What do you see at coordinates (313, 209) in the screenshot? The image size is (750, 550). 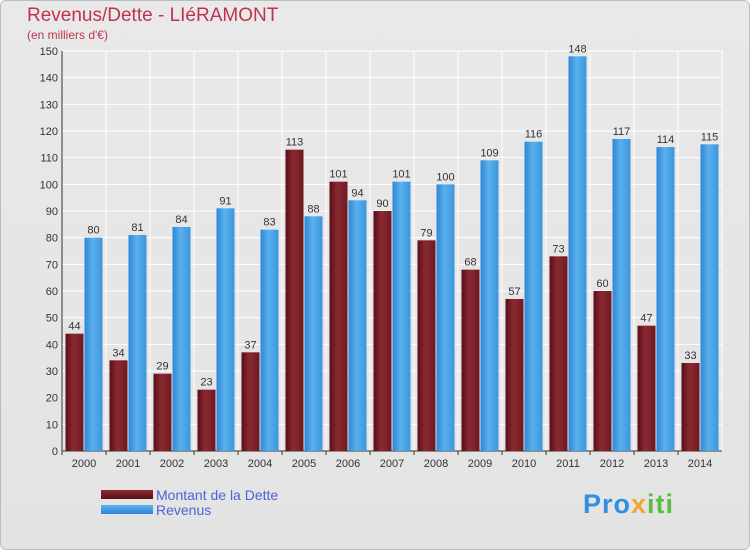 I see `data-label-revenue: 88` at bounding box center [313, 209].